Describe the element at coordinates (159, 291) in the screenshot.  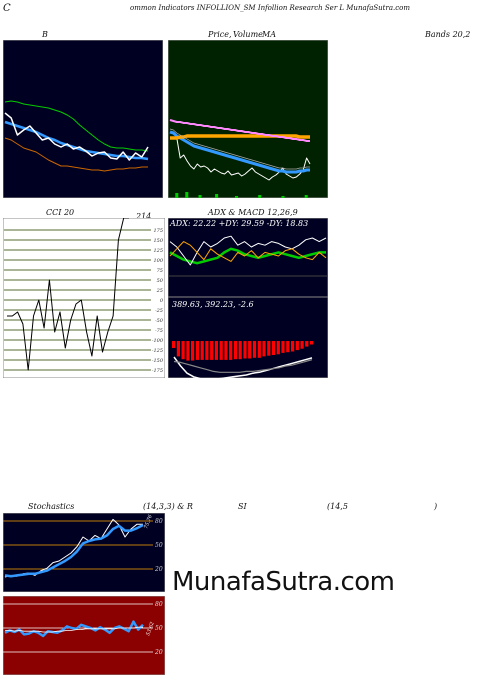
I see `cci-tick-label: 25` at that location.